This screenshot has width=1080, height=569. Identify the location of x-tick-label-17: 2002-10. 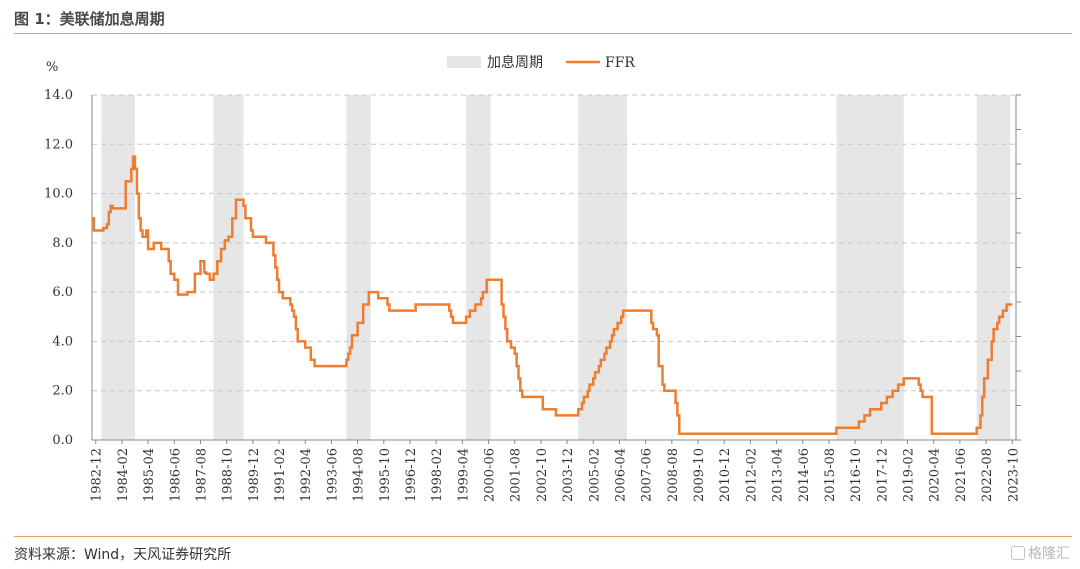
(542, 475).